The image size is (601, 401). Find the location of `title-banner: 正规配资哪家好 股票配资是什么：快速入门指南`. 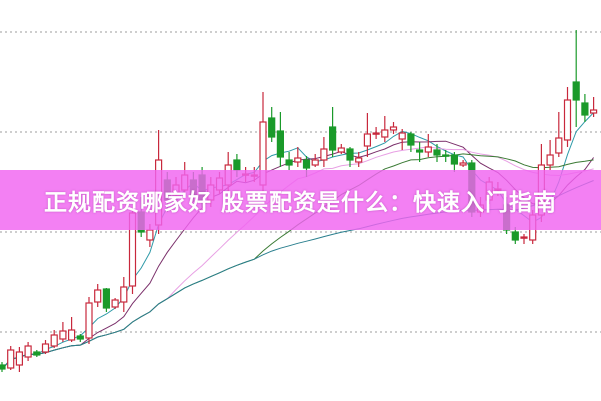

title-banner: 正规配资哪家好 股票配资是什么：快速入门指南 is located at coordinates (300, 200).